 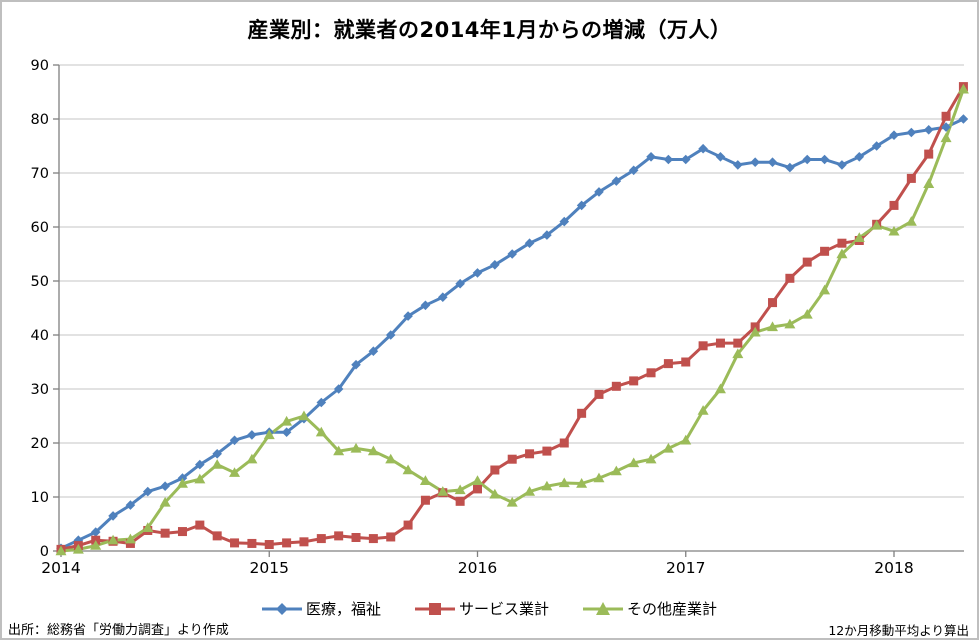 I want to click on legend-label-services: サービス業計, so click(x=503, y=609).